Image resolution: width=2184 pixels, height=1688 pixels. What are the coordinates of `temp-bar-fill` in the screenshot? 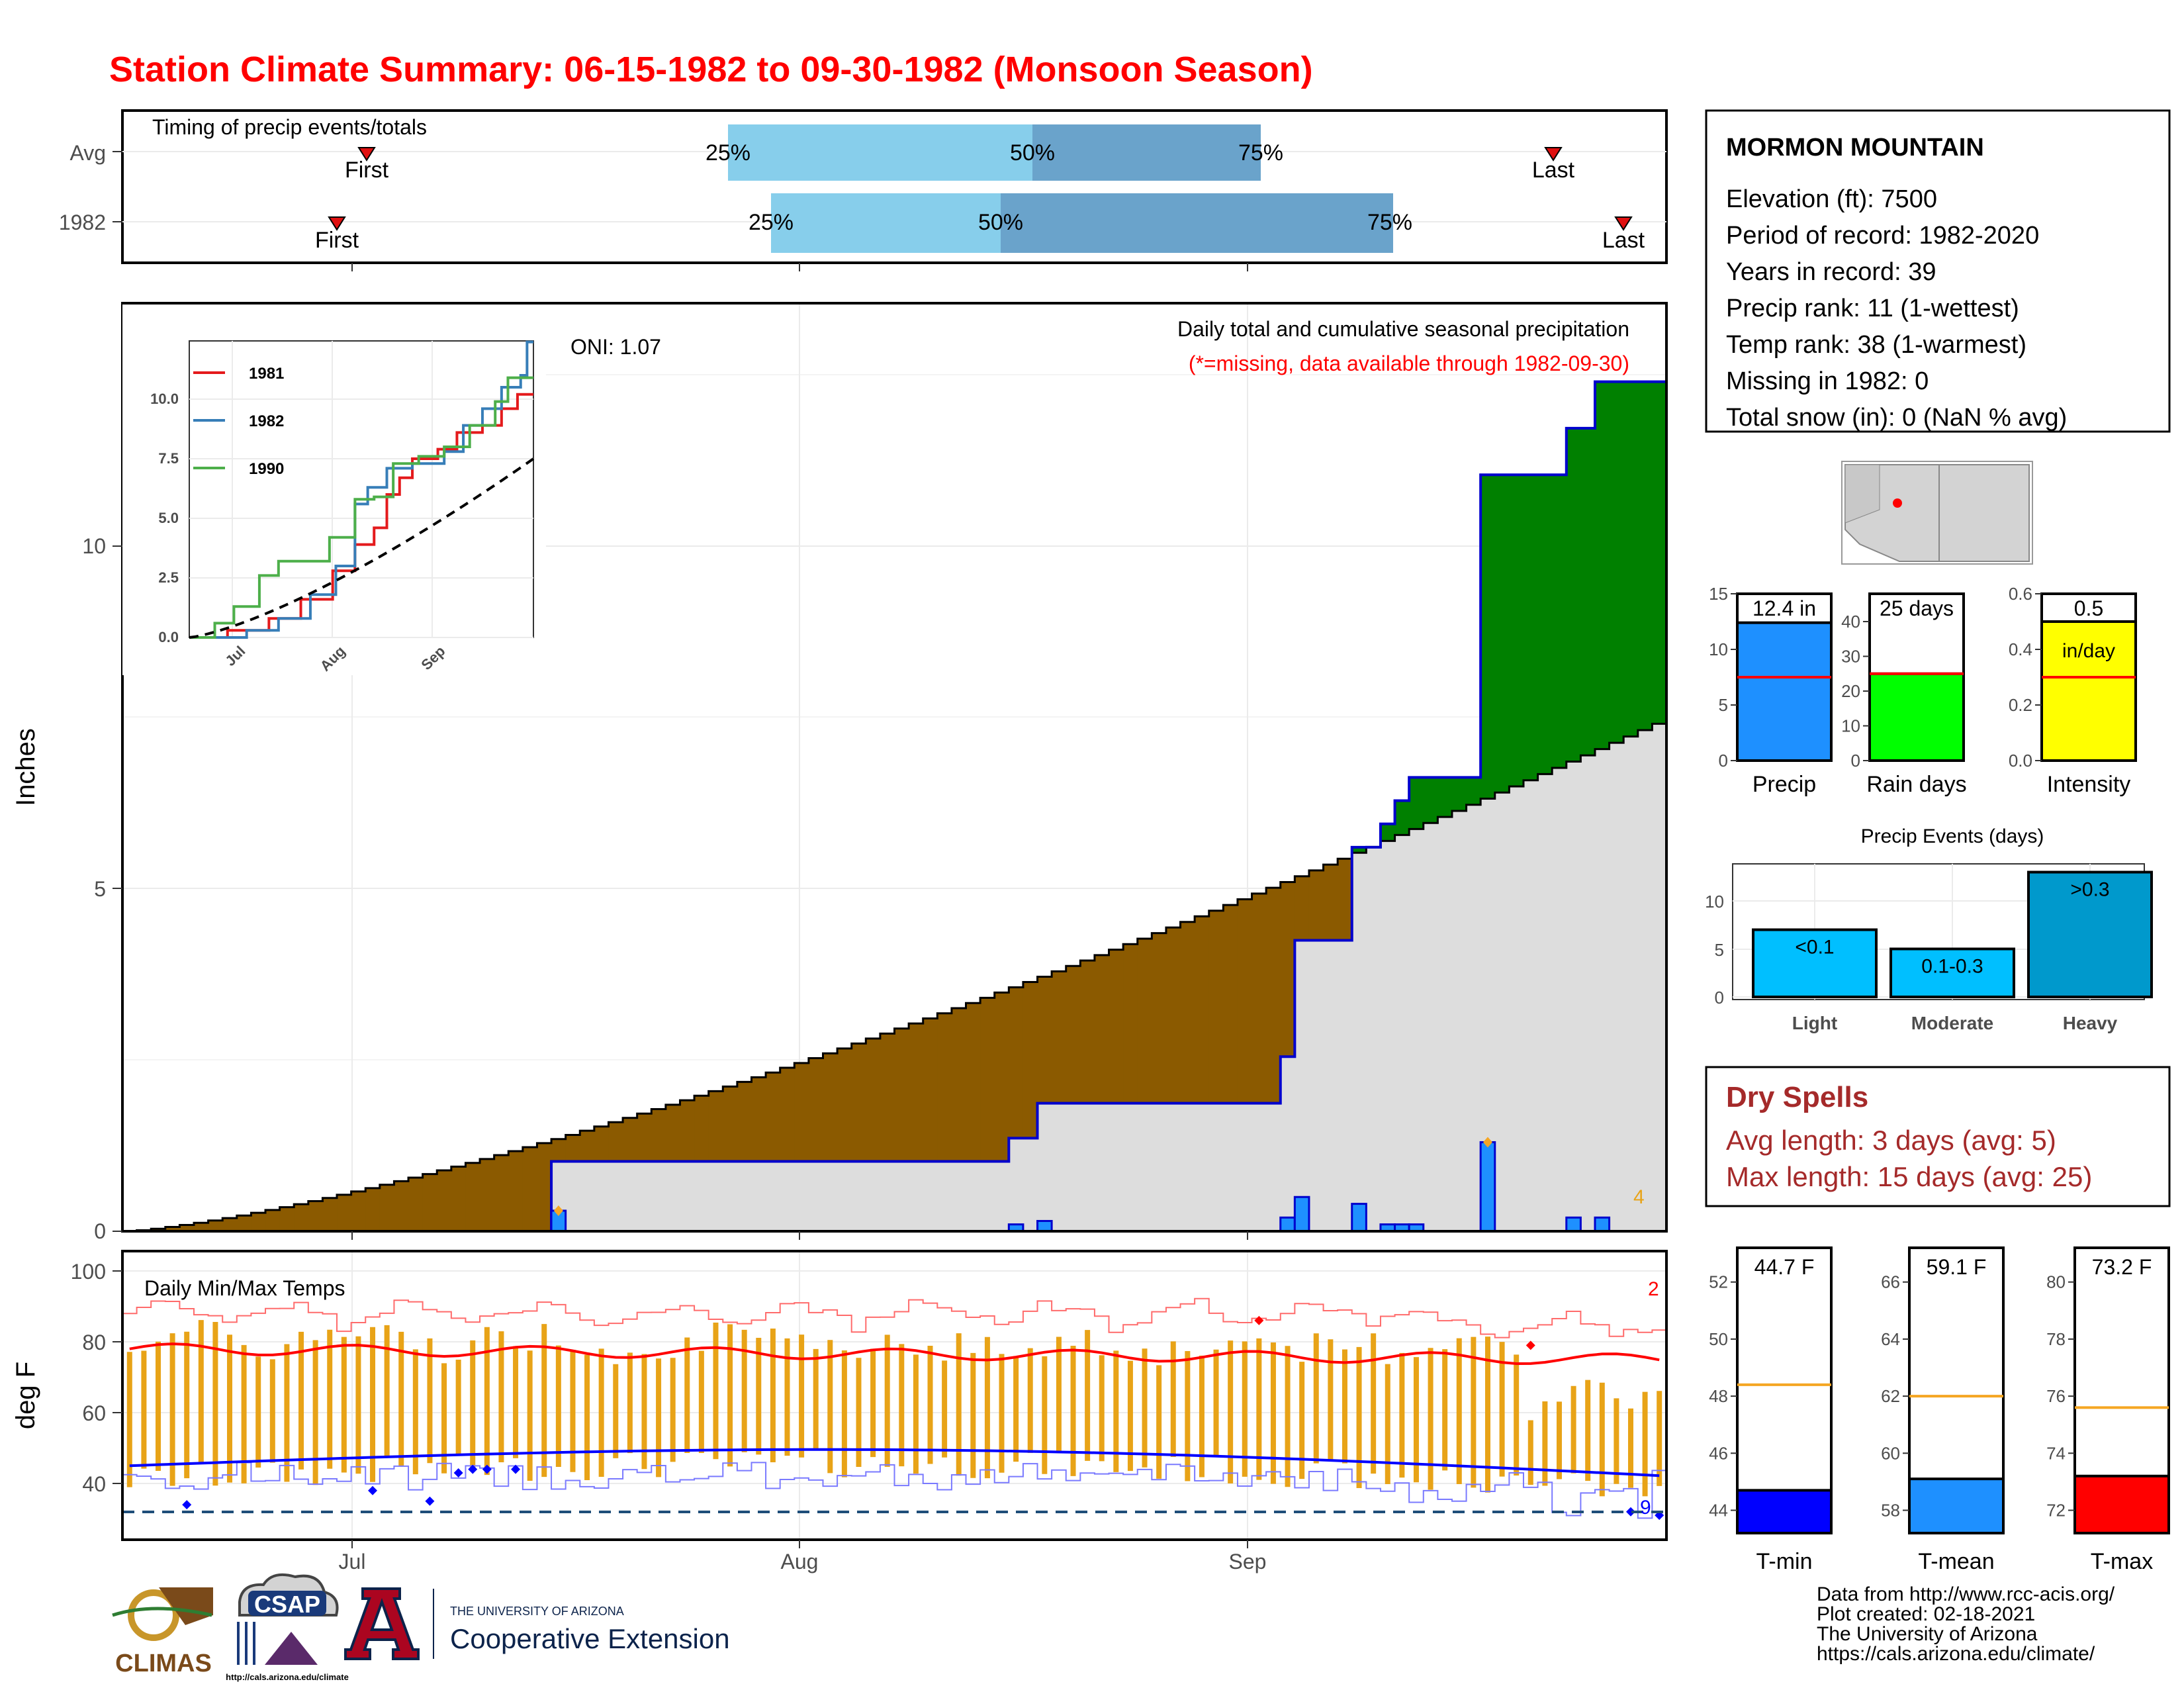 It's located at (2121, 1504).